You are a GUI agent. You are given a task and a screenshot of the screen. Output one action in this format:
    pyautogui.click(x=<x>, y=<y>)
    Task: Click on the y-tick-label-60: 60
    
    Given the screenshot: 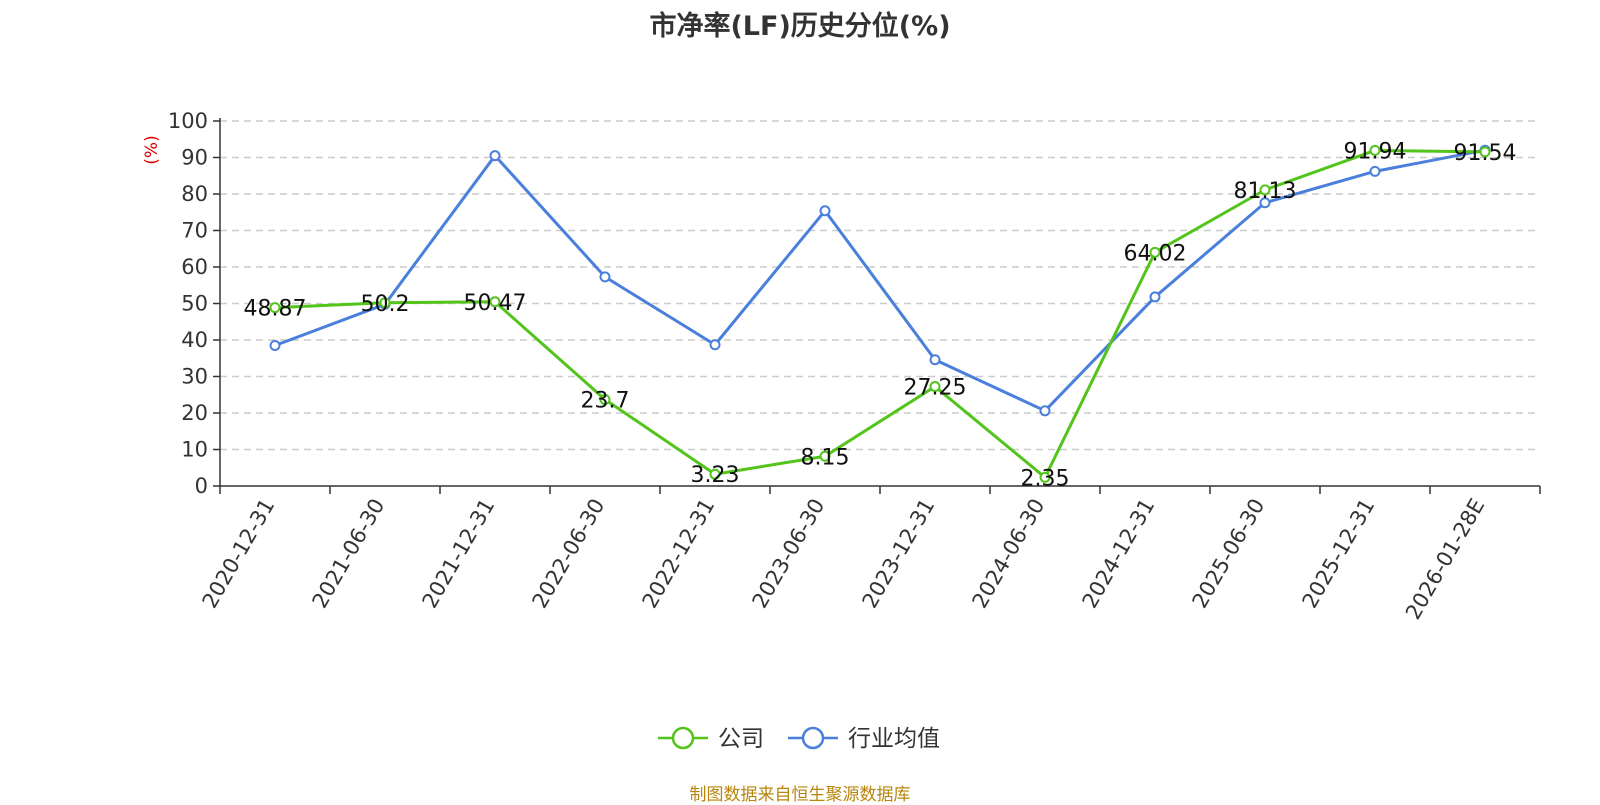 What is the action you would take?
    pyautogui.click(x=194, y=267)
    